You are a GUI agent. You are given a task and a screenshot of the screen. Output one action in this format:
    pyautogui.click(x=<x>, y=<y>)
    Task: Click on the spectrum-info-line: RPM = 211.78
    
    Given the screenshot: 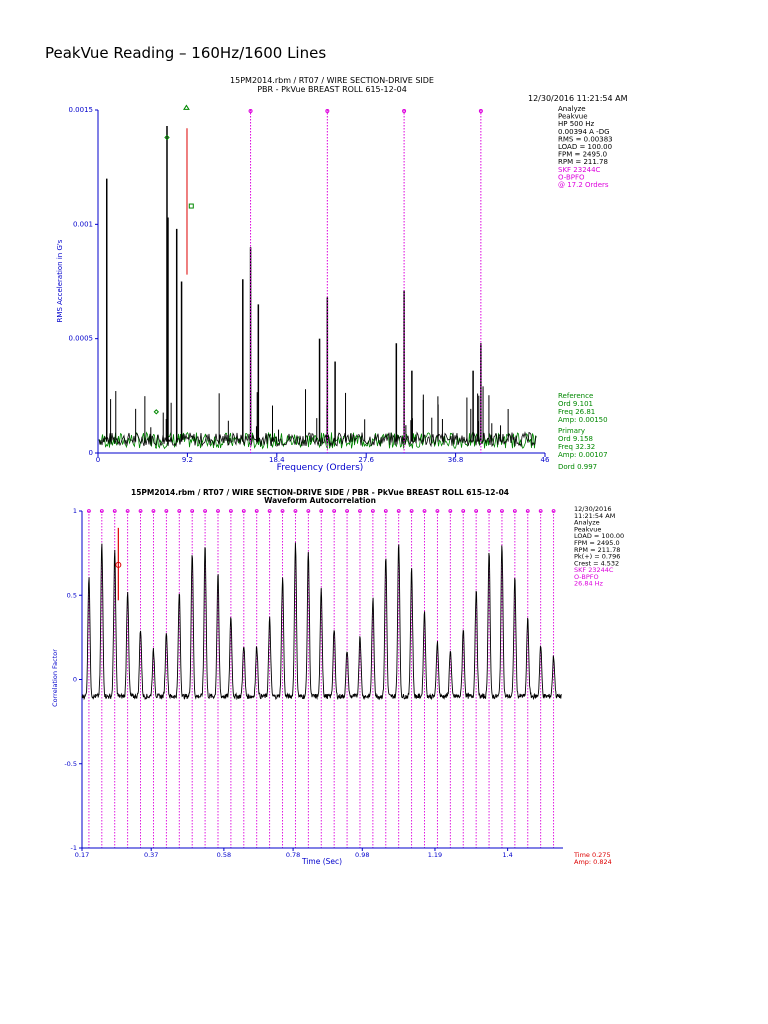 What is the action you would take?
    pyautogui.click(x=583, y=162)
    